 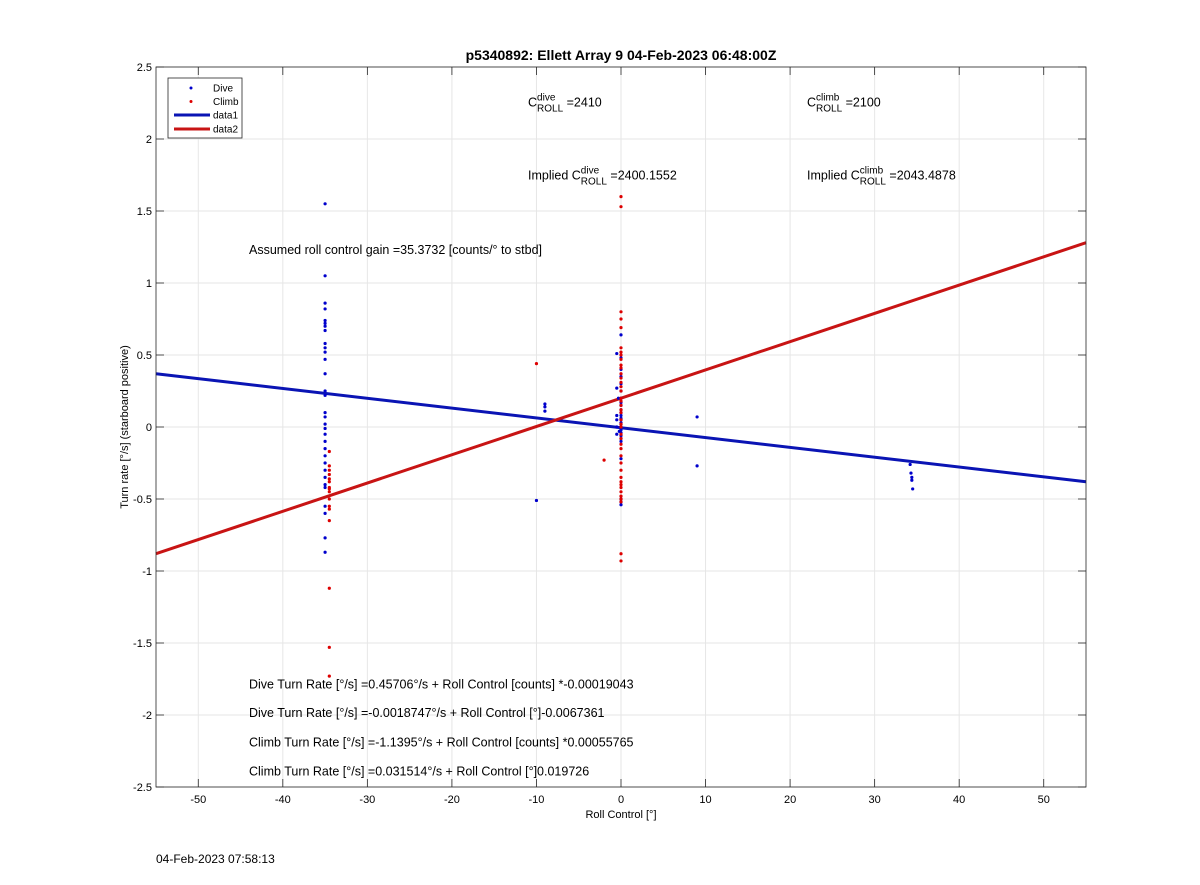 What do you see at coordinates (367, 800) in the screenshot?
I see `x-tick-label: -30` at bounding box center [367, 800].